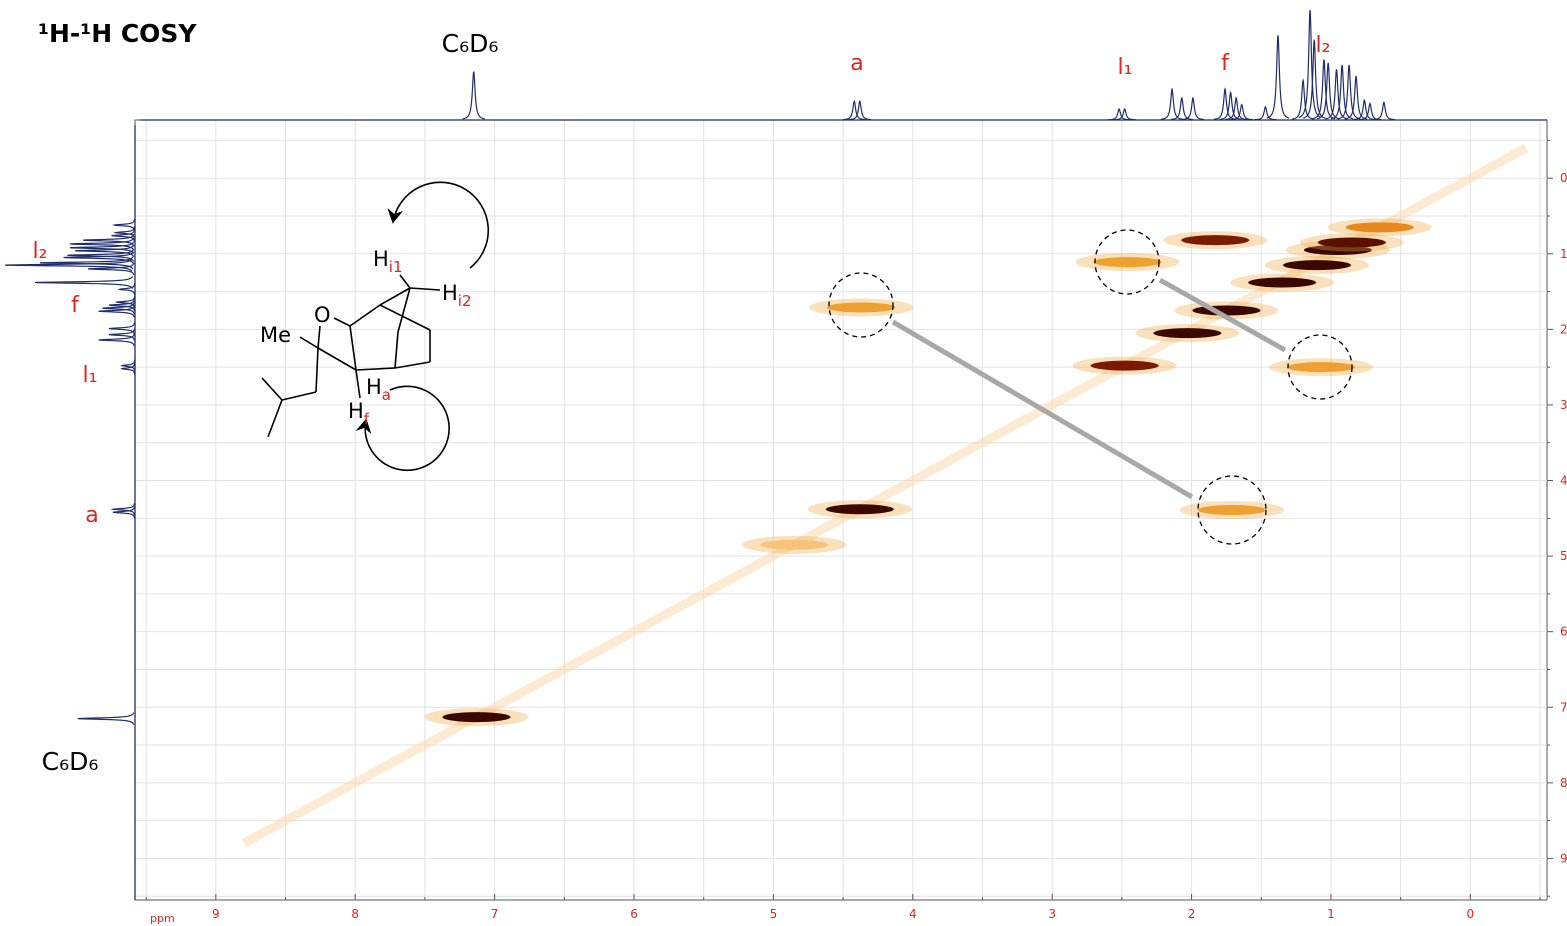  What do you see at coordinates (1331, 914) in the screenshot?
I see `x-tick-label: 1` at bounding box center [1331, 914].